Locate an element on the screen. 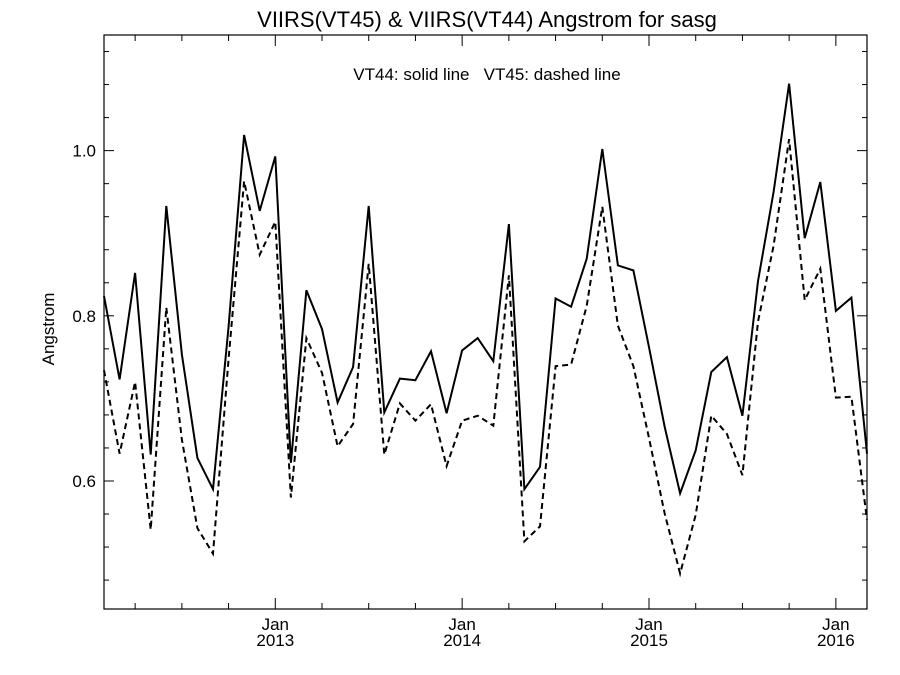 This screenshot has height=675, width=900. y-axis-label: Angstrom is located at coordinates (48, 329).